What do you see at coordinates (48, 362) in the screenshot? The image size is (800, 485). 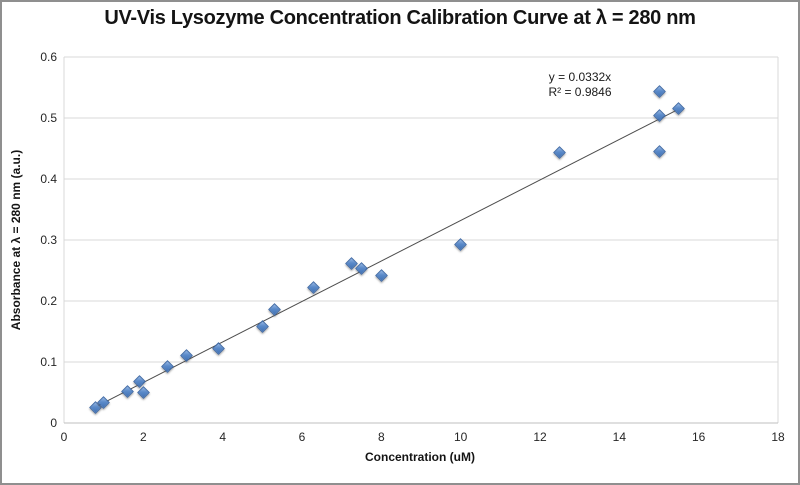 I see `y-tick-label: 0.1` at bounding box center [48, 362].